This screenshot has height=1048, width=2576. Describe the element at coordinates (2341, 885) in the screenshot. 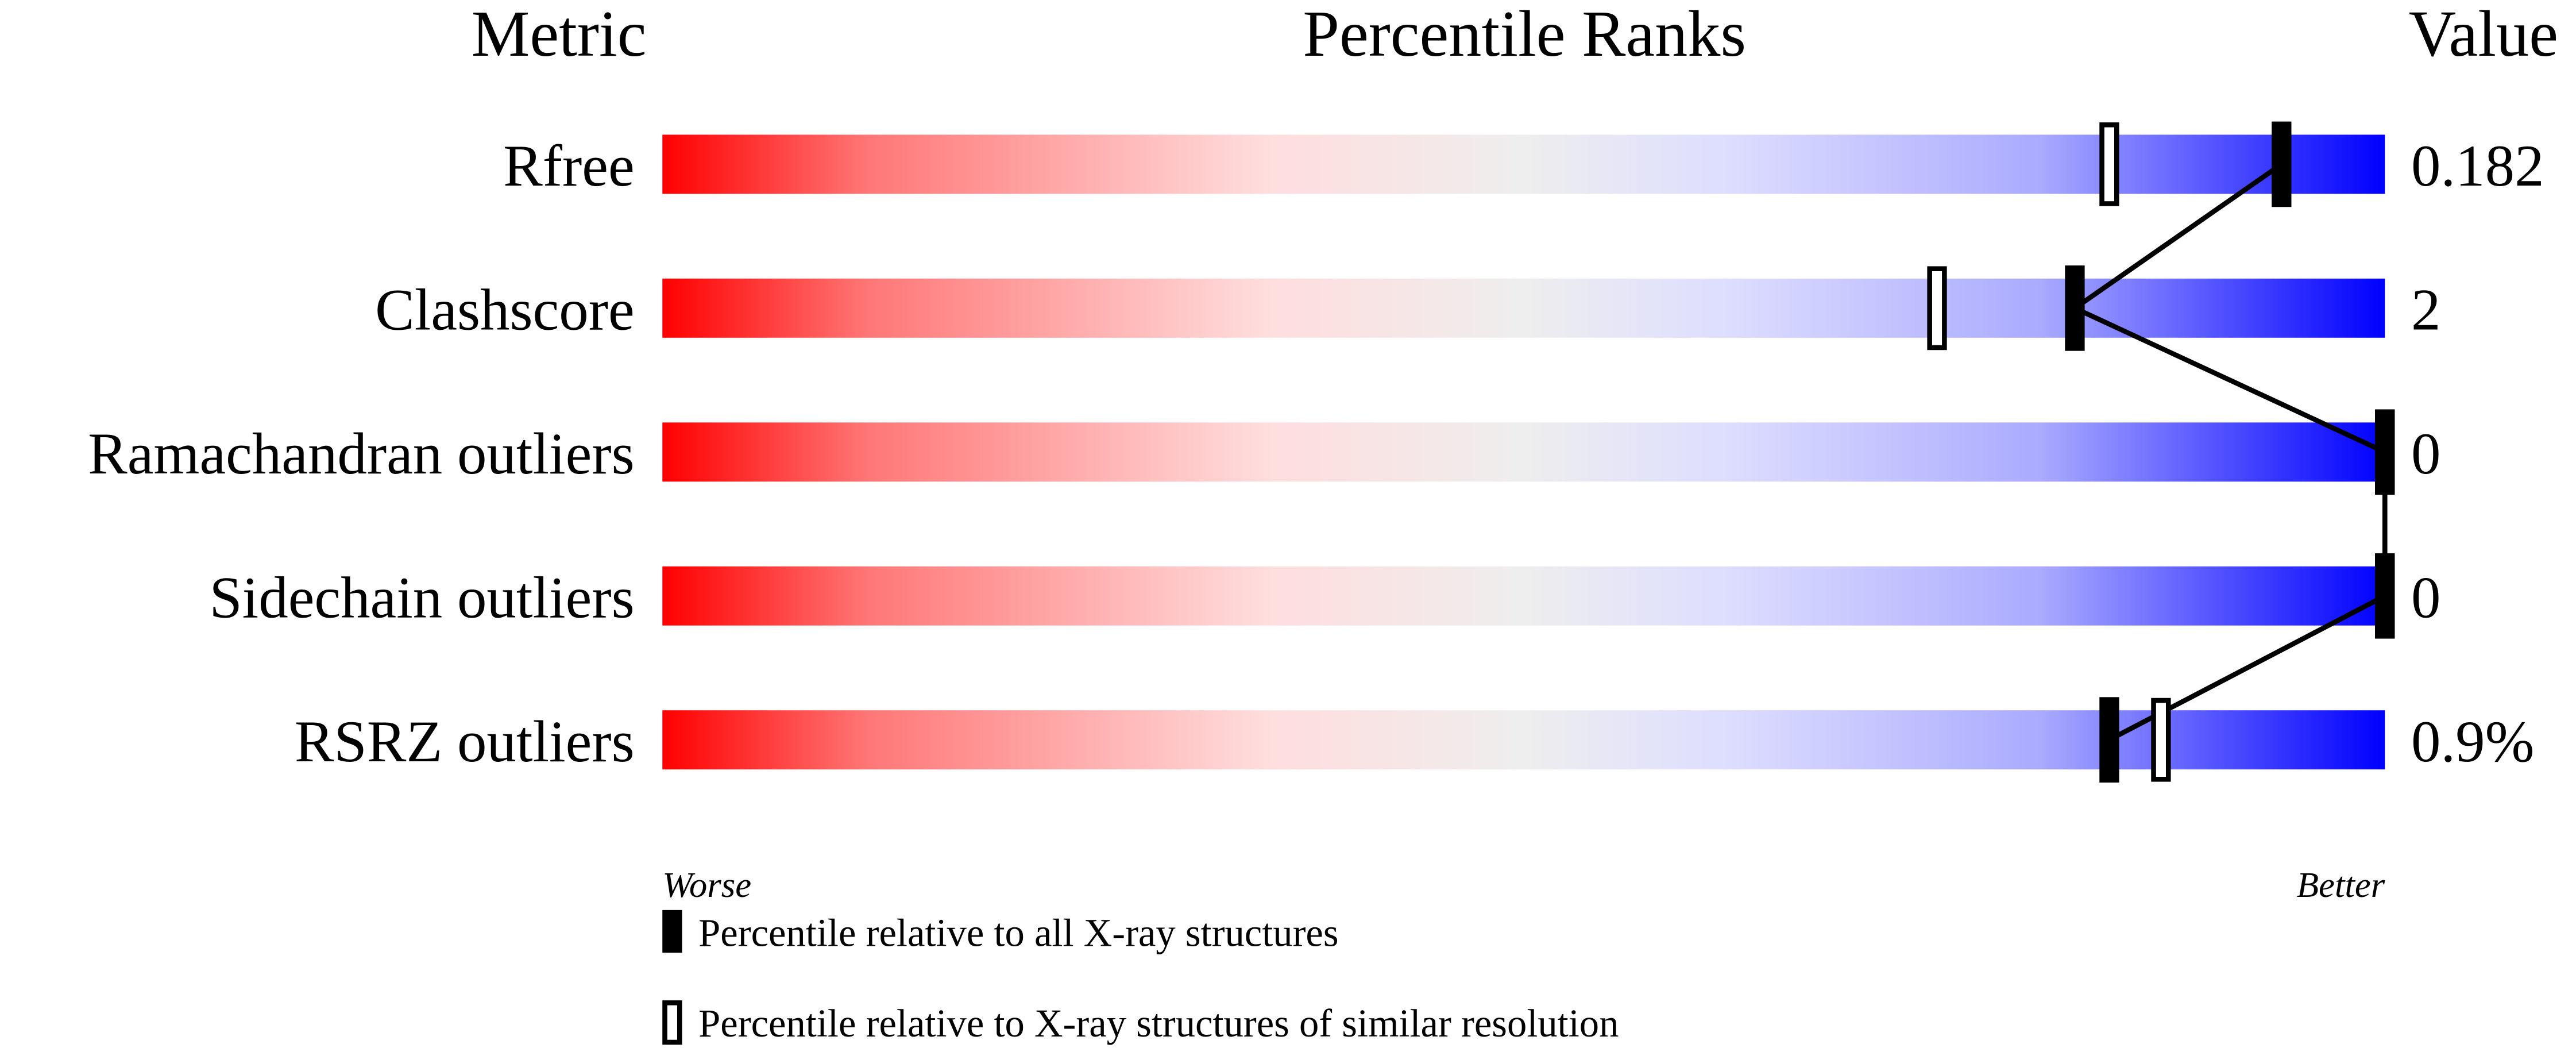

I see `axis-better-label: Better` at that location.